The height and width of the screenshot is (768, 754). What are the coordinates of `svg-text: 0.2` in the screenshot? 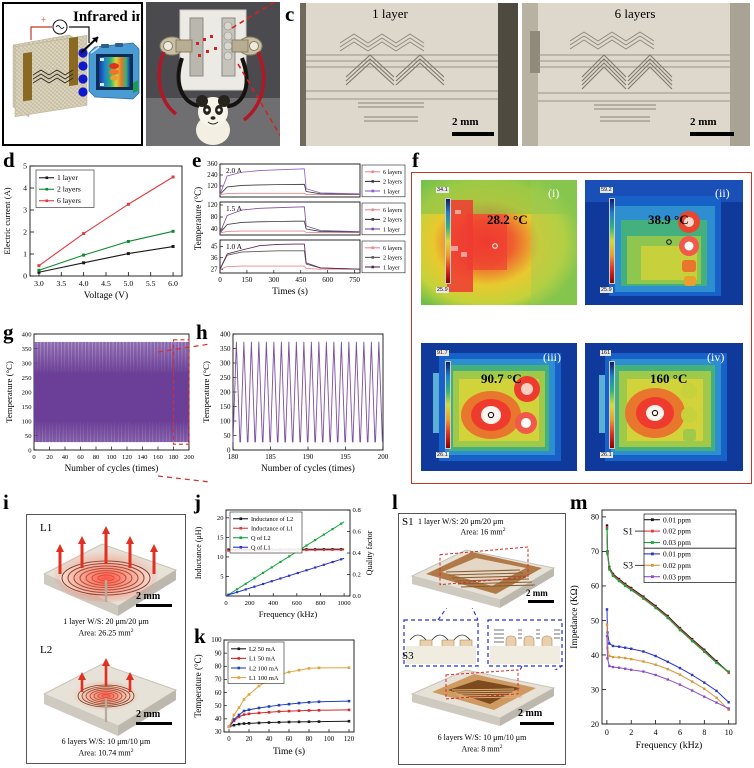 It's located at (357, 575).